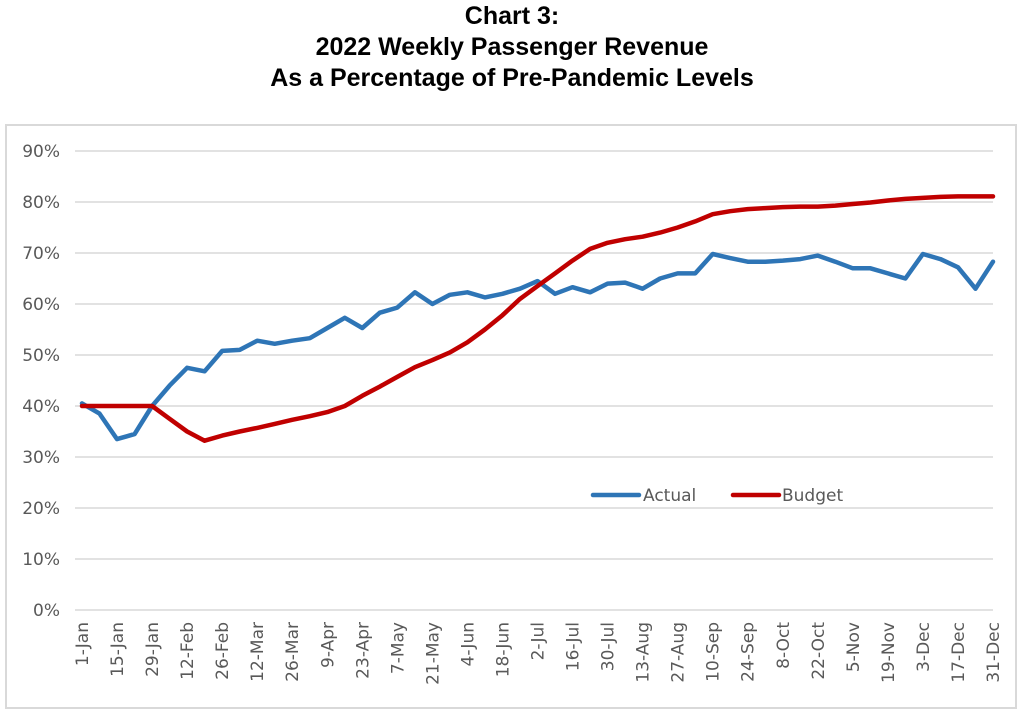 This screenshot has width=1024, height=716. Describe the element at coordinates (41, 381) in the screenshot. I see `y-axis-labels: 0% 10% 20% 30% 40% 50% 60% 70% 80% 90%` at that location.